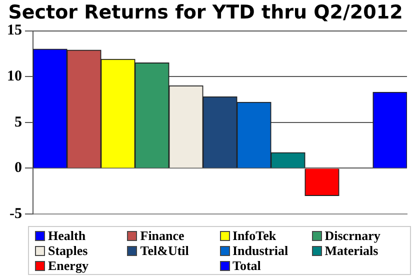  What do you see at coordinates (164, 250) in the screenshot?
I see `legend-label: Tel&Util` at bounding box center [164, 250].